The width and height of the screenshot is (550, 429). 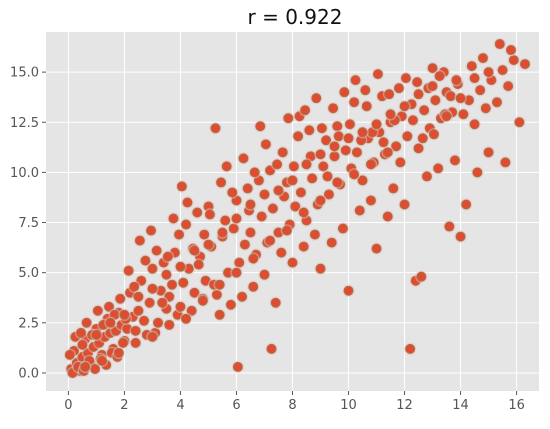 I want to click on x-tick-label: 2, so click(x=124, y=405).